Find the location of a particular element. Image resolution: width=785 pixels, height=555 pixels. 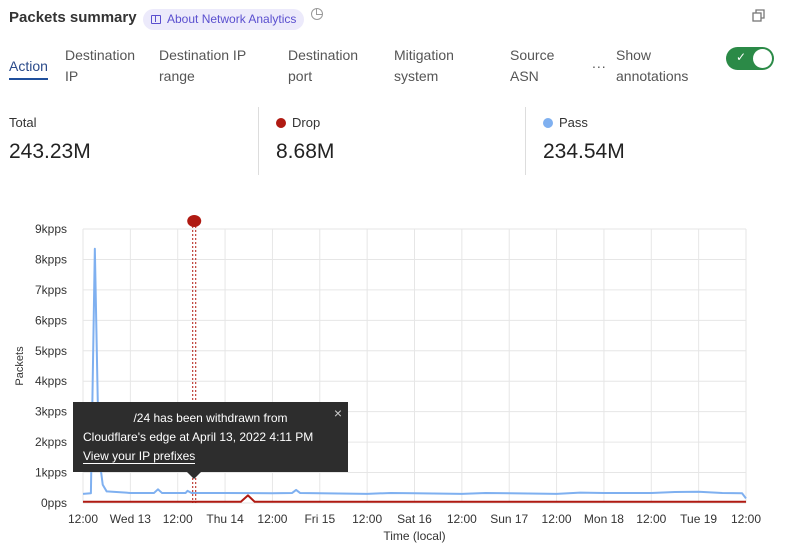

stat-value: 243.23M is located at coordinates (50, 151).